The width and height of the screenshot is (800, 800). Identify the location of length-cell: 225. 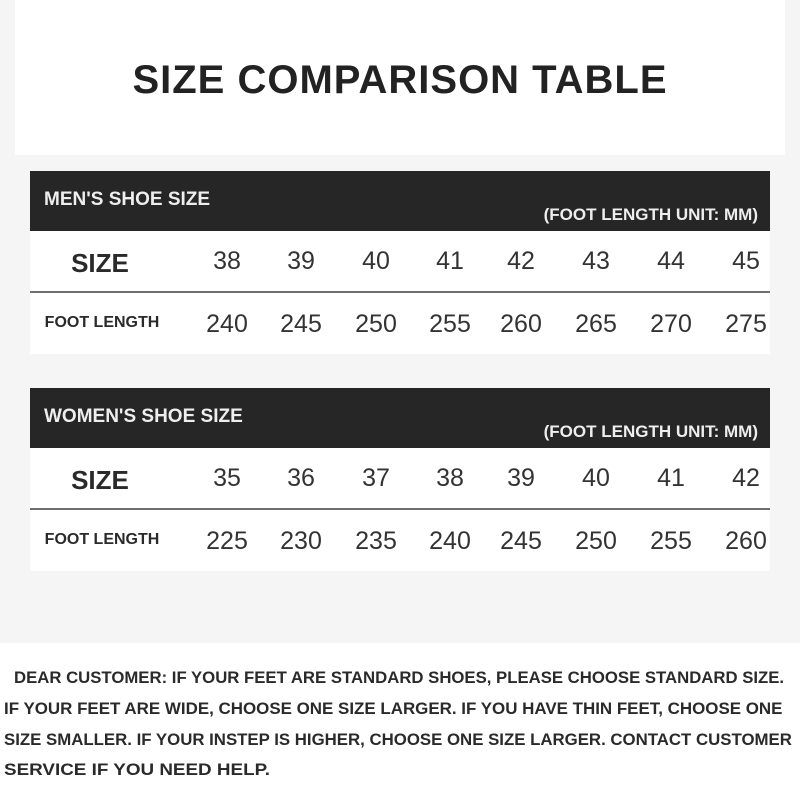
(227, 541).